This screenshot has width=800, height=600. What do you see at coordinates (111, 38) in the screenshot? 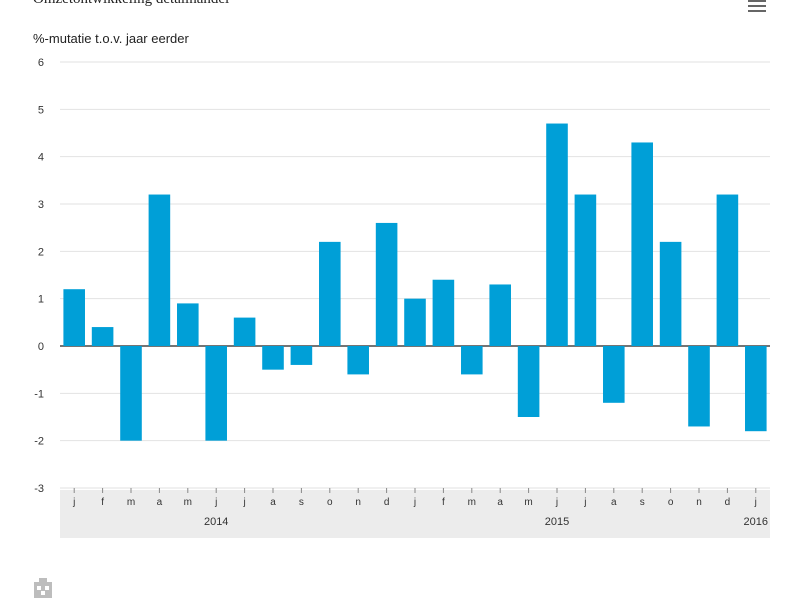
I see `y-axis-label: %-mutatie t.o.v. jaar eerder` at bounding box center [111, 38].